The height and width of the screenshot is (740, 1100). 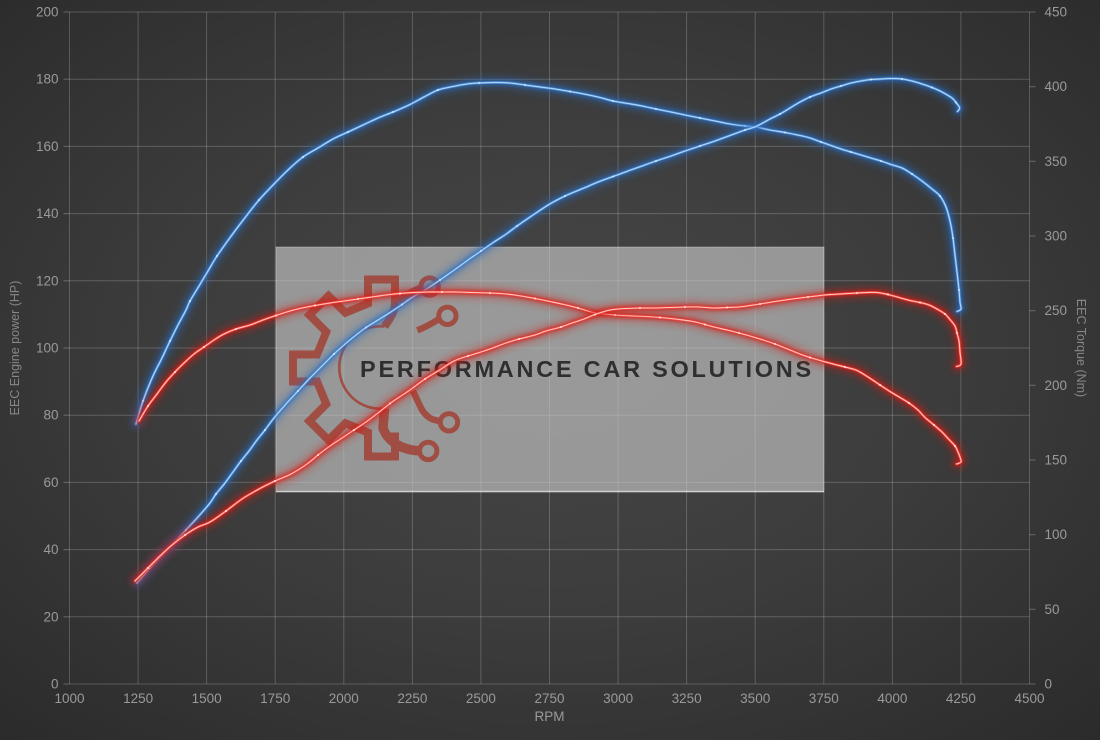 What do you see at coordinates (47, 280) in the screenshot?
I see `svg-text: 120` at bounding box center [47, 280].